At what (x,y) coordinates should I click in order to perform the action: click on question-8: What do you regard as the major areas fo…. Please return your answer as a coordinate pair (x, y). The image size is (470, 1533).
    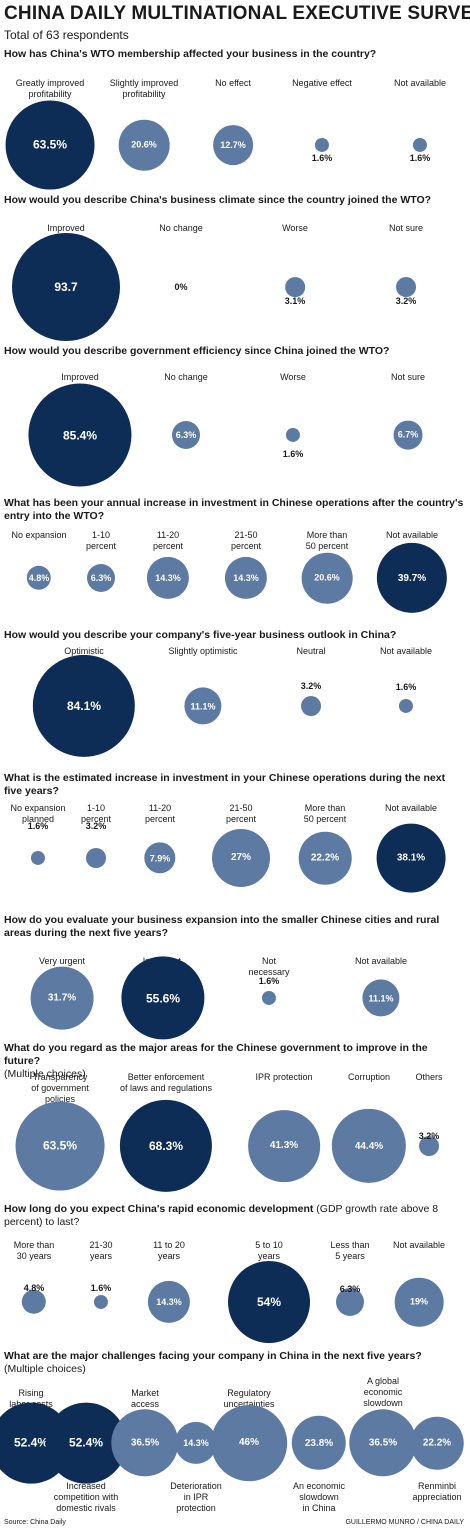
    Looking at the image, I should click on (235, 1061).